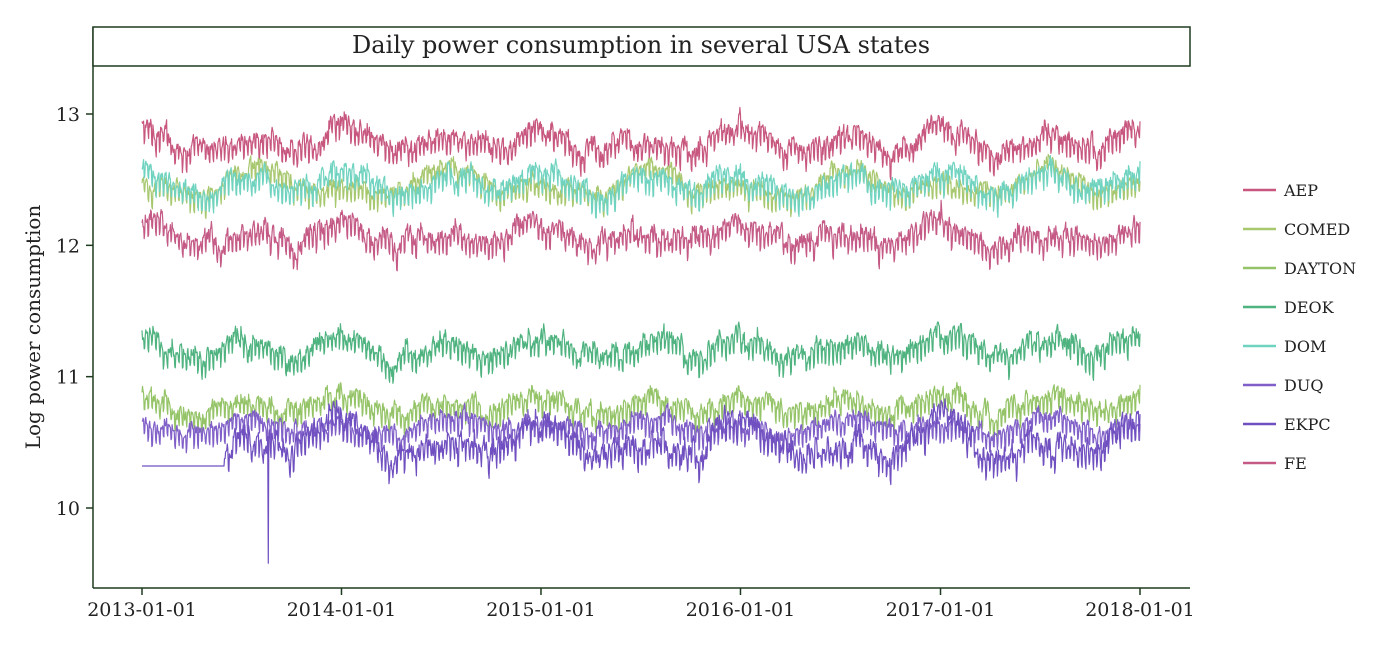 This screenshot has height=670, width=1400. What do you see at coordinates (68, 246) in the screenshot?
I see `y-tick-label: 12` at bounding box center [68, 246].